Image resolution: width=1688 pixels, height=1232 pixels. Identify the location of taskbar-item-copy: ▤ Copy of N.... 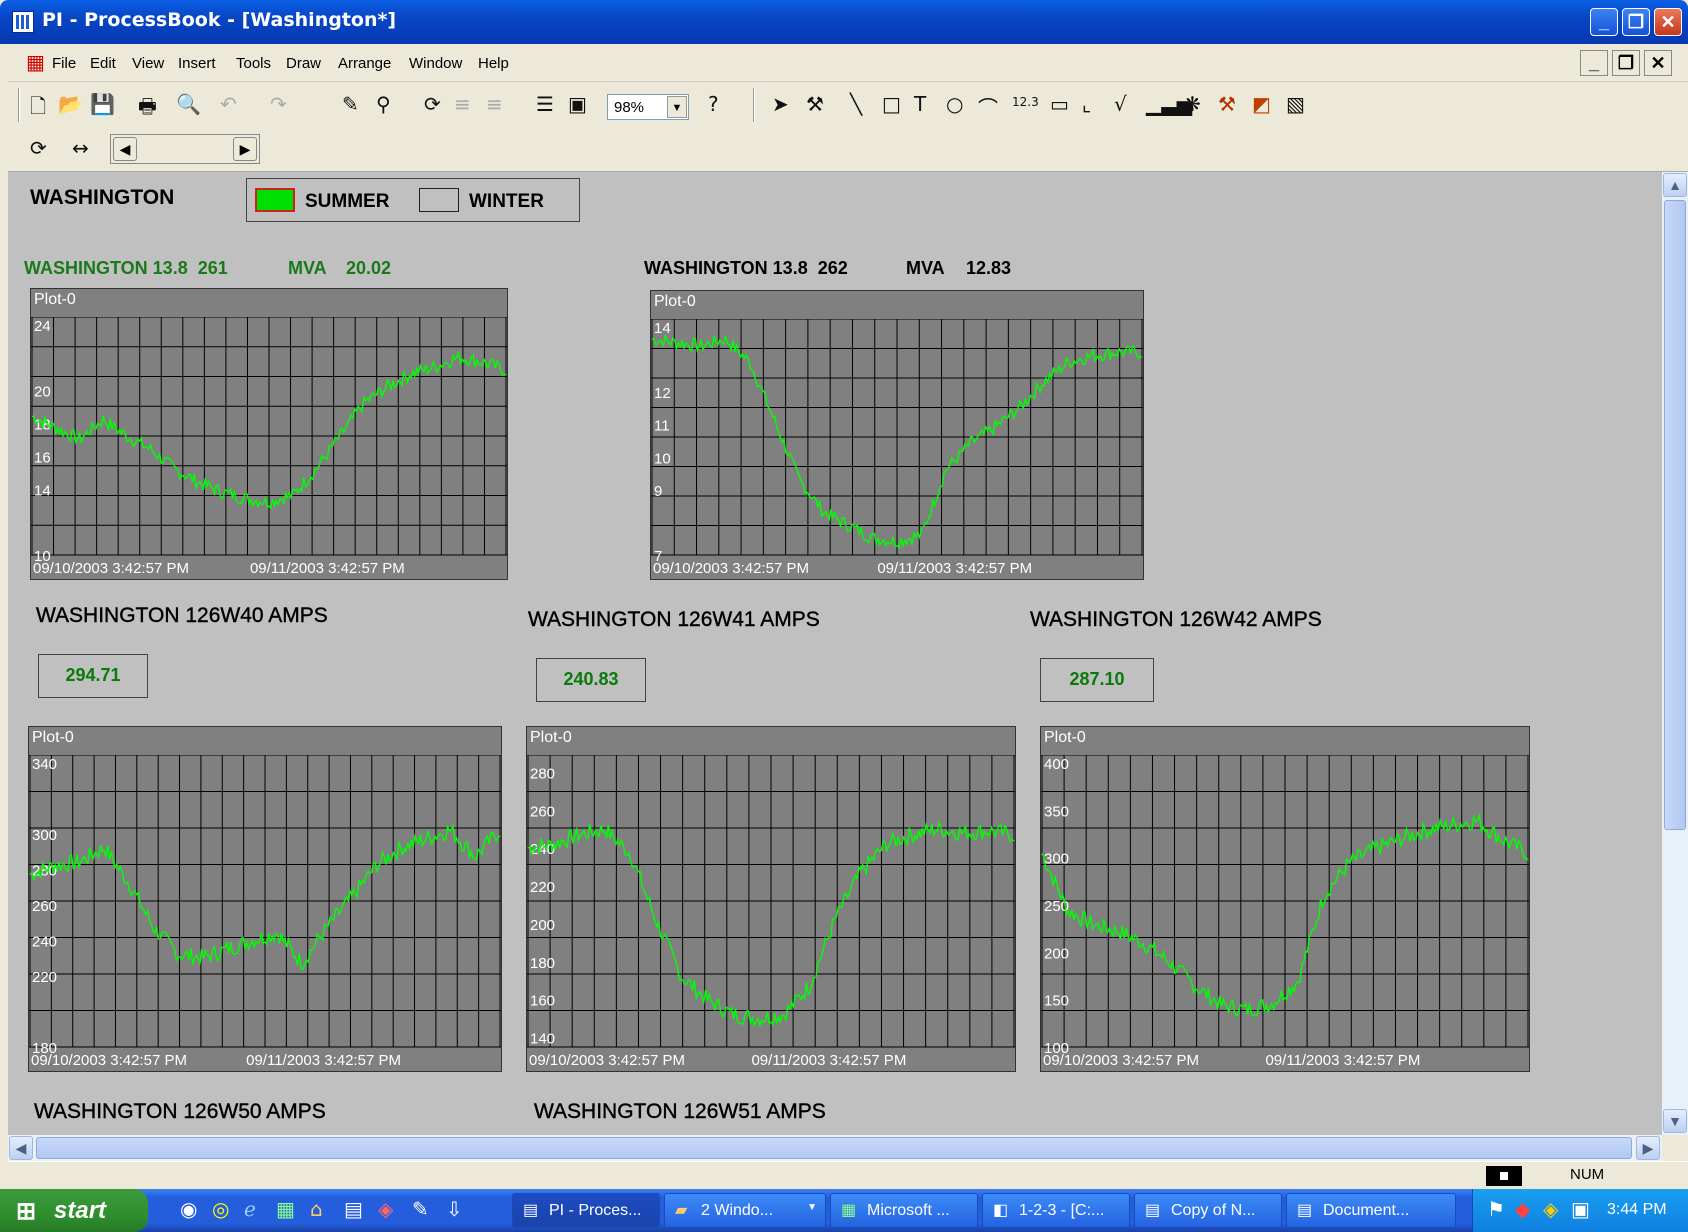
(1208, 1210).